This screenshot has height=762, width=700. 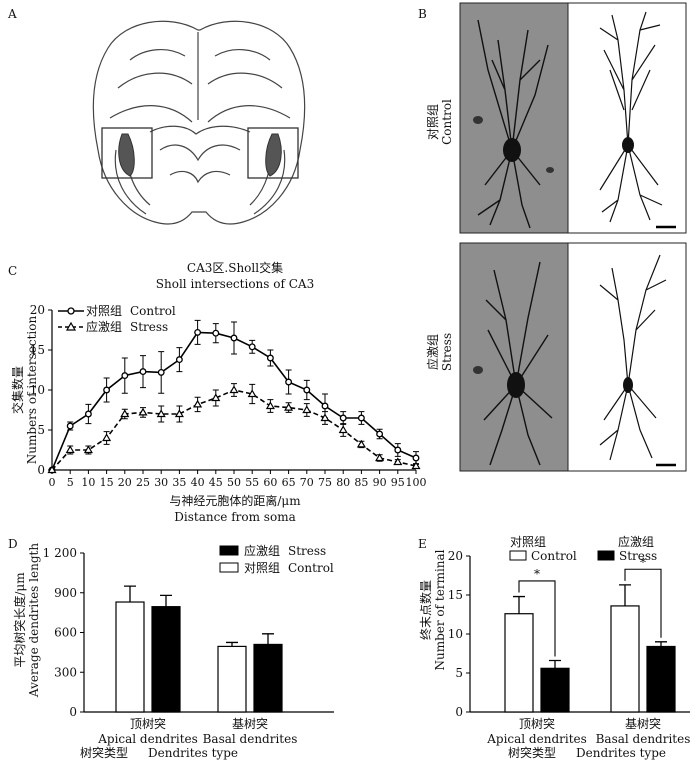 What do you see at coordinates (398, 482) in the screenshot?
I see `chart-c-x-tick-label: 95` at bounding box center [398, 482].